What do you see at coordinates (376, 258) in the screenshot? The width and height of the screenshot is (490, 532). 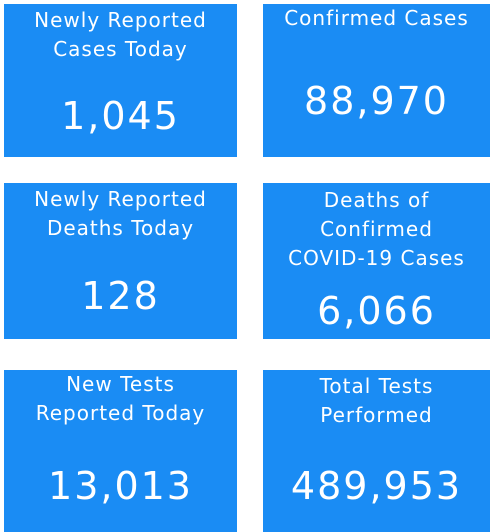 I see `label-line: COVID-19 Cases` at bounding box center [376, 258].